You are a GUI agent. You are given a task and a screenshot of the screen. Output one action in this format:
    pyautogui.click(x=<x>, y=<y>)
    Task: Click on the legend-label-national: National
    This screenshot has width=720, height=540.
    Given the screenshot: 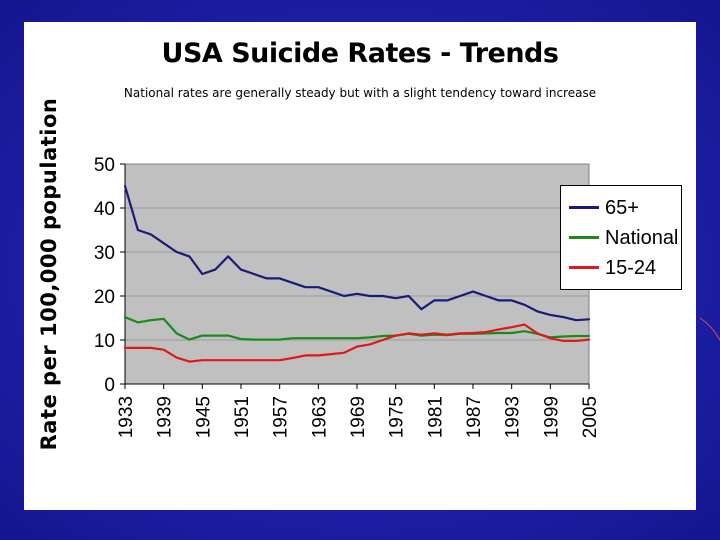 What is the action you would take?
    pyautogui.click(x=642, y=238)
    